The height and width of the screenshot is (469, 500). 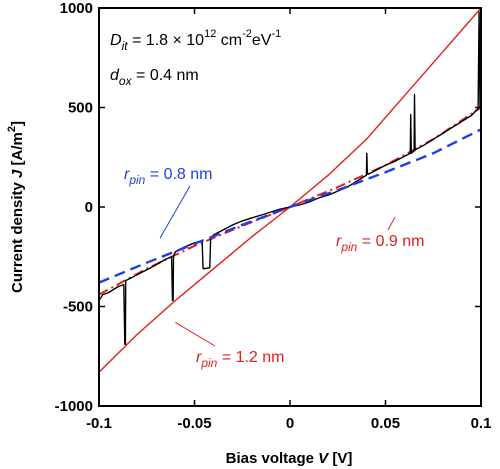 I want to click on x-tick-label: -0.05, so click(x=194, y=423).